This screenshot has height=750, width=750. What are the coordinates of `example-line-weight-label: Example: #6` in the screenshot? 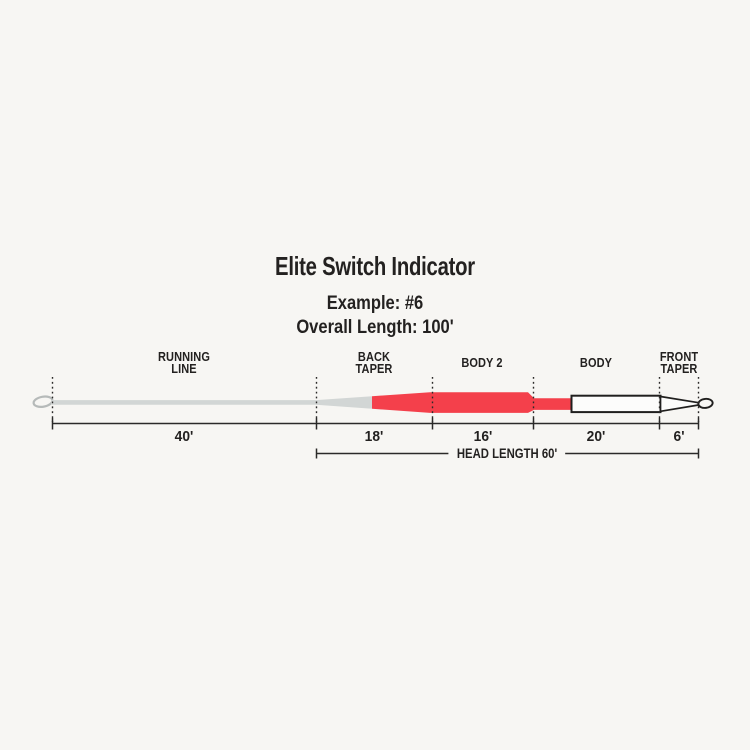 It's located at (375, 303).